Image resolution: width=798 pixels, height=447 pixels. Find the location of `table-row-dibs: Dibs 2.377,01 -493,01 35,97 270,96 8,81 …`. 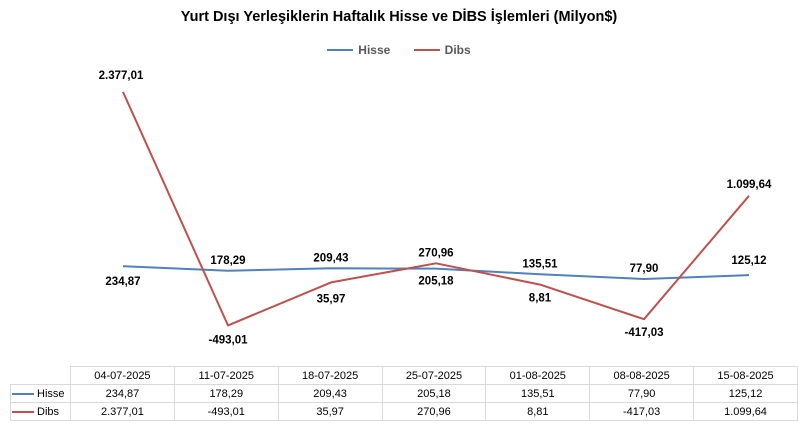

table-row-dibs: Dibs 2.377,01 -493,01 35,97 270,96 8,81 … is located at coordinates (404, 411).